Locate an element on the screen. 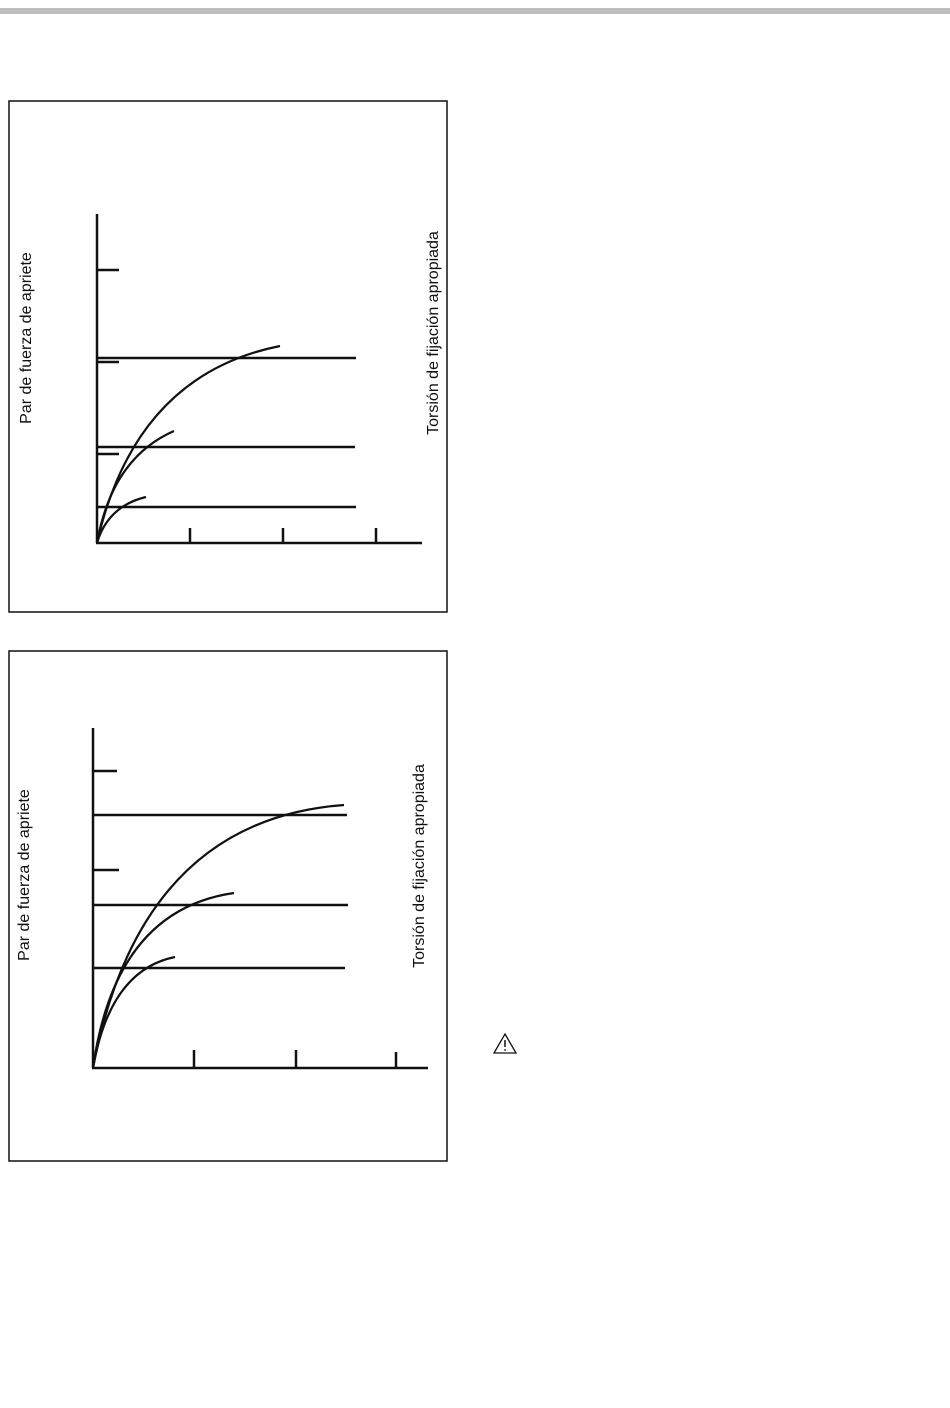  warning-icon is located at coordinates (505, 1043).